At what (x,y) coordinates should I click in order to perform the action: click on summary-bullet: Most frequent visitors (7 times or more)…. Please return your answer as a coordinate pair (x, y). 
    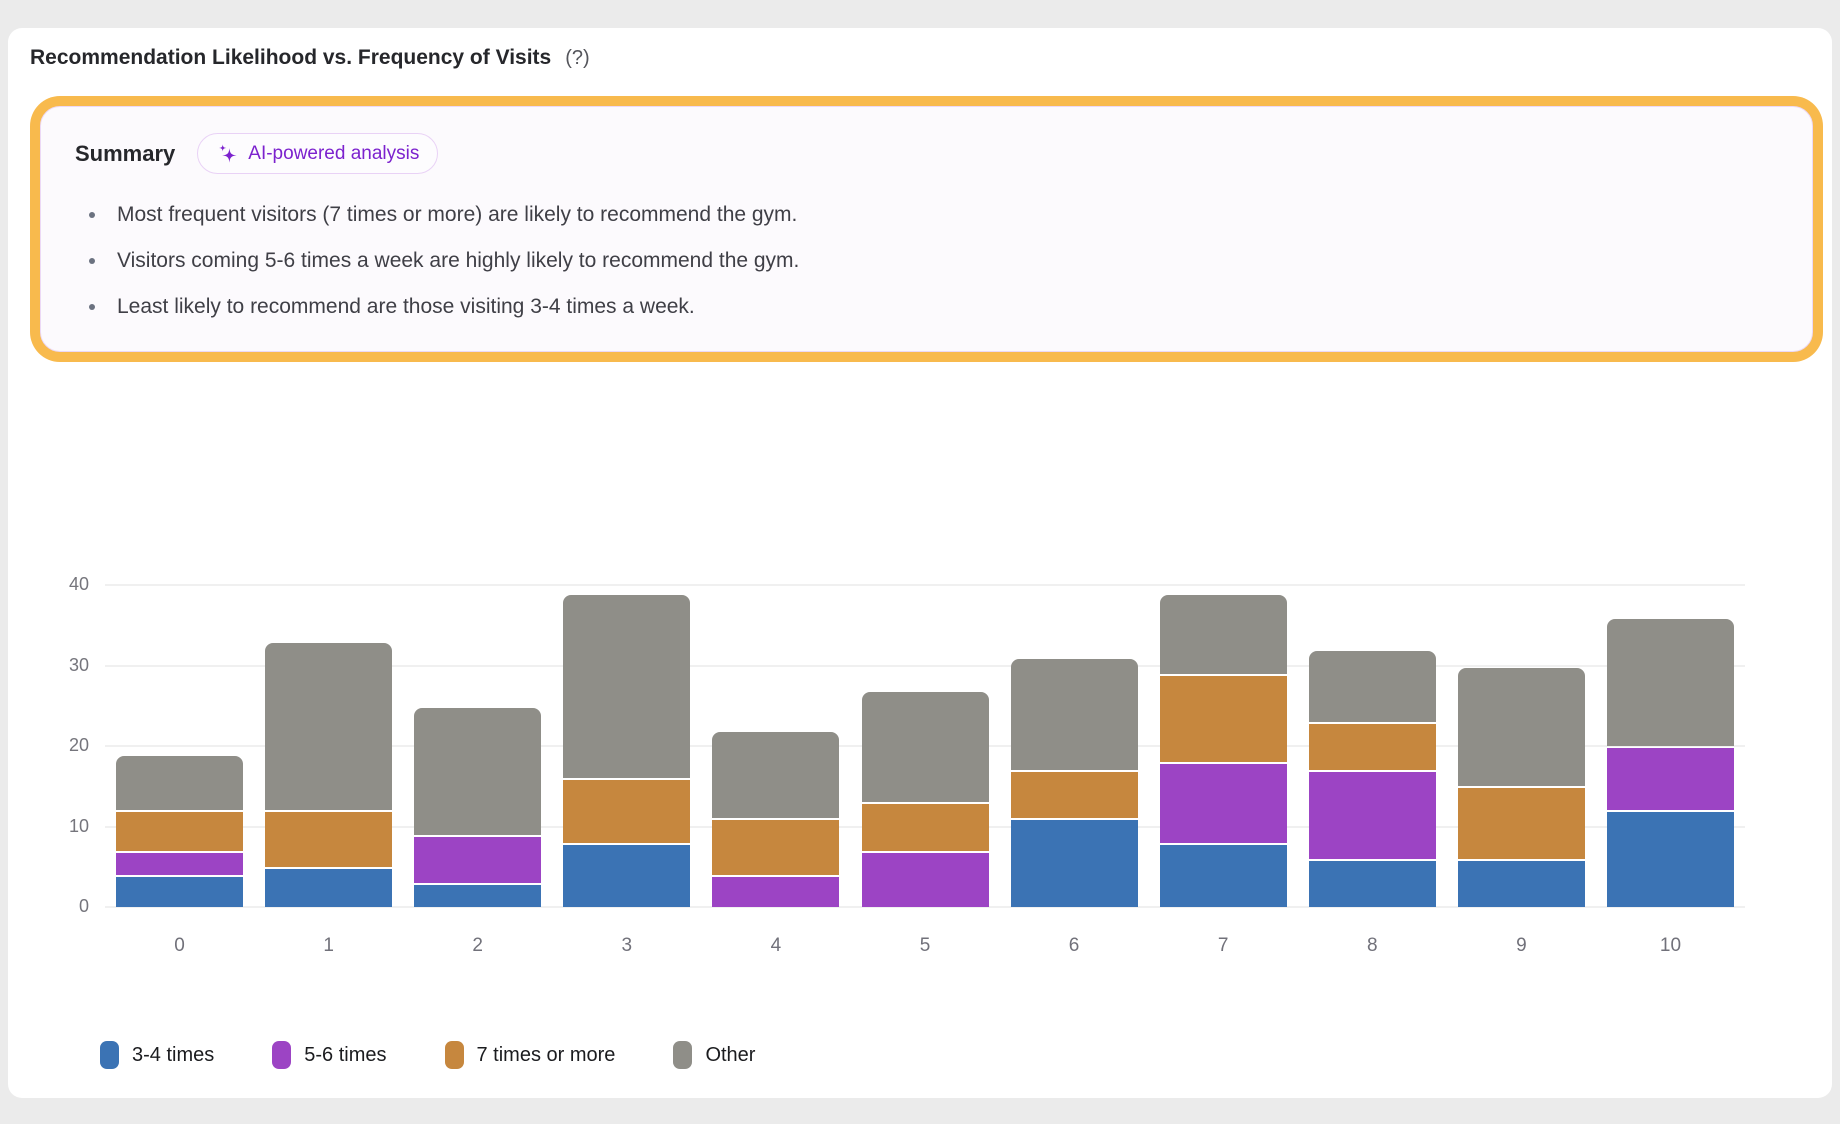
    Looking at the image, I should click on (934, 215).